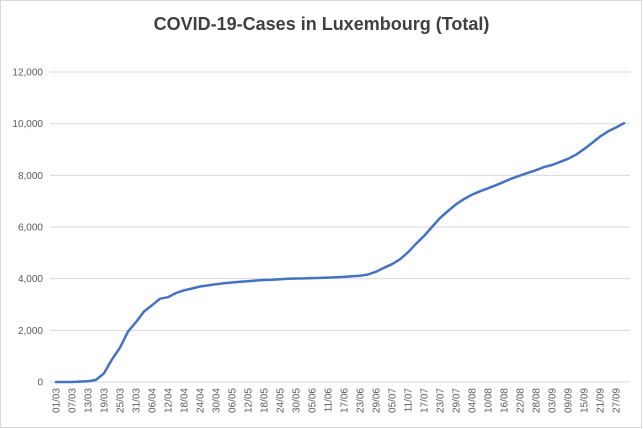 This screenshot has height=429, width=643. What do you see at coordinates (233, 400) in the screenshot?
I see `x-tick-label: 06/05` at bounding box center [233, 400].